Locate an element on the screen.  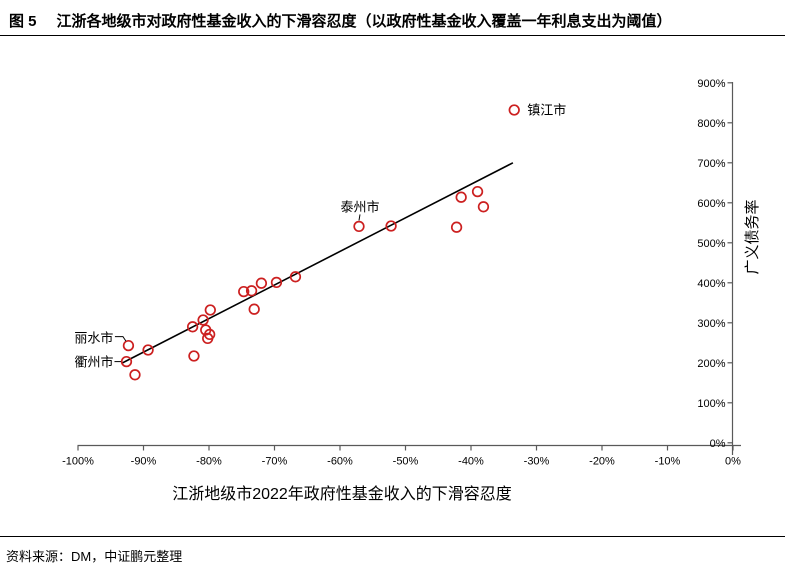
x-tick-label: -100% is located at coordinates (78, 462).